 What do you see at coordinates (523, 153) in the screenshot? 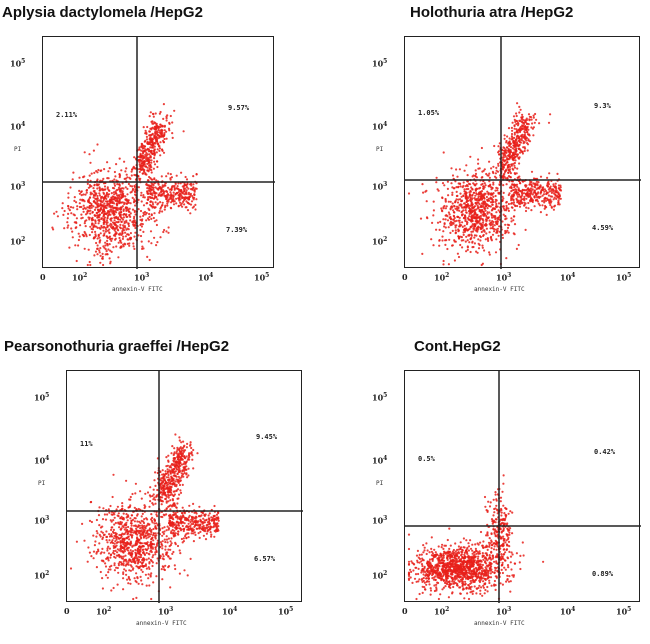
I see `scatter-svg` at bounding box center [523, 153].